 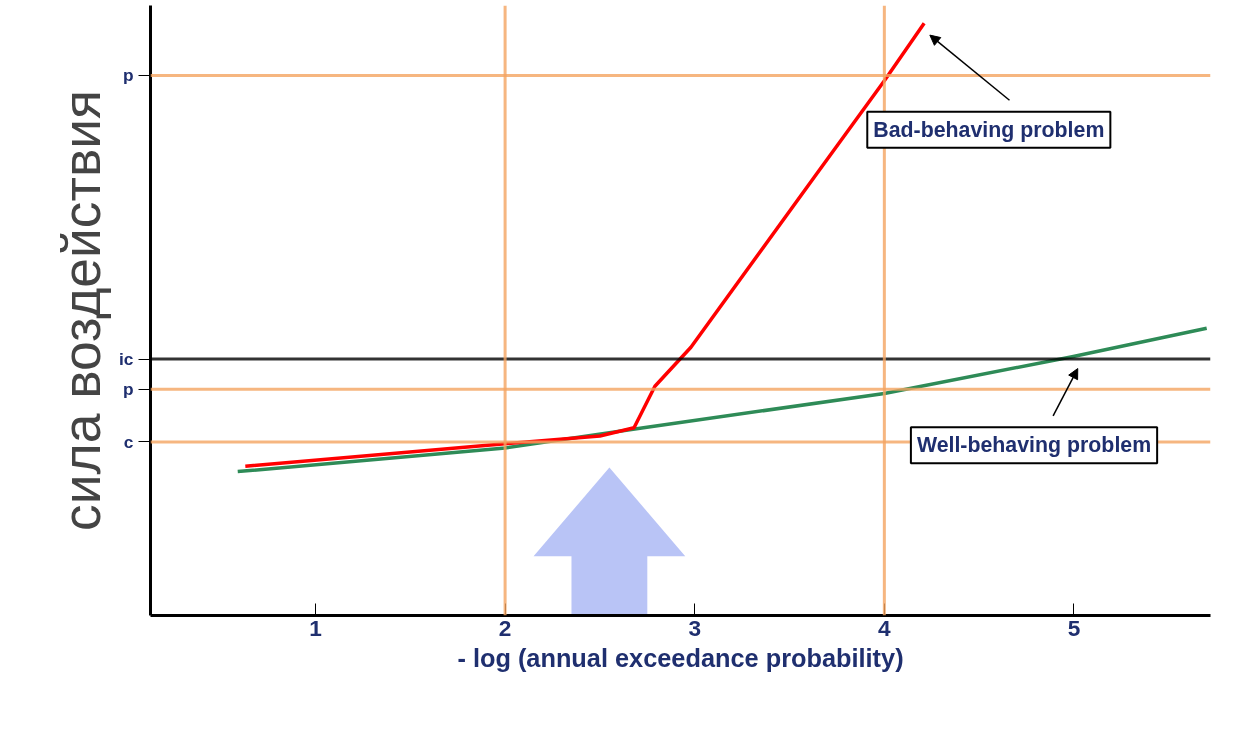 I want to click on x-tick-label: 4, so click(x=885, y=627).